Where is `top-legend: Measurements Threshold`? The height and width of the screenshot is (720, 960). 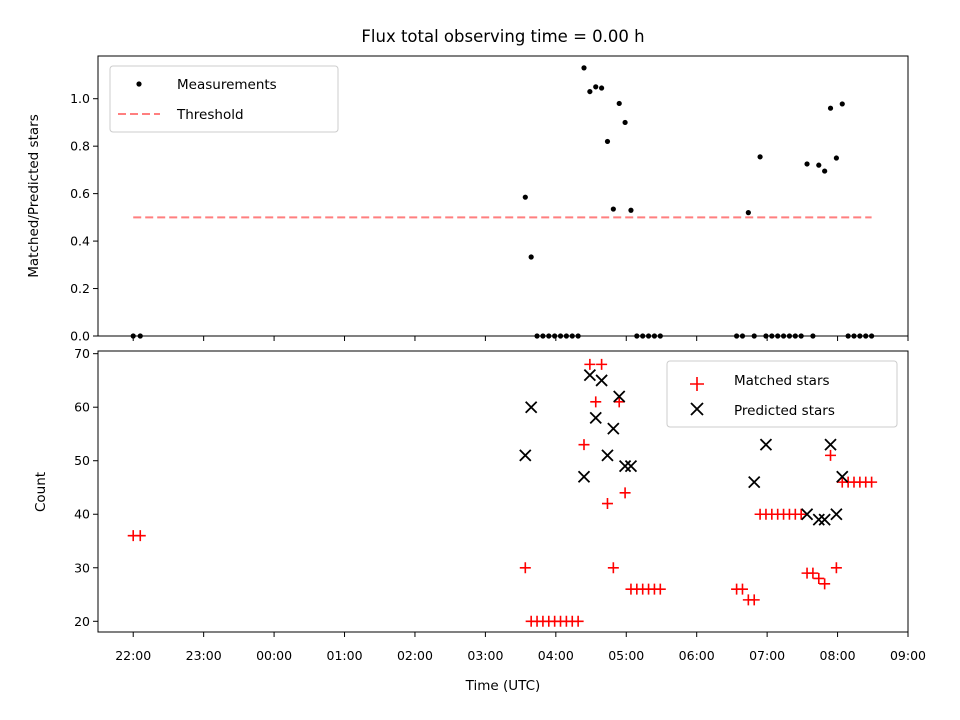
top-legend: Measurements Threshold is located at coordinates (224, 99).